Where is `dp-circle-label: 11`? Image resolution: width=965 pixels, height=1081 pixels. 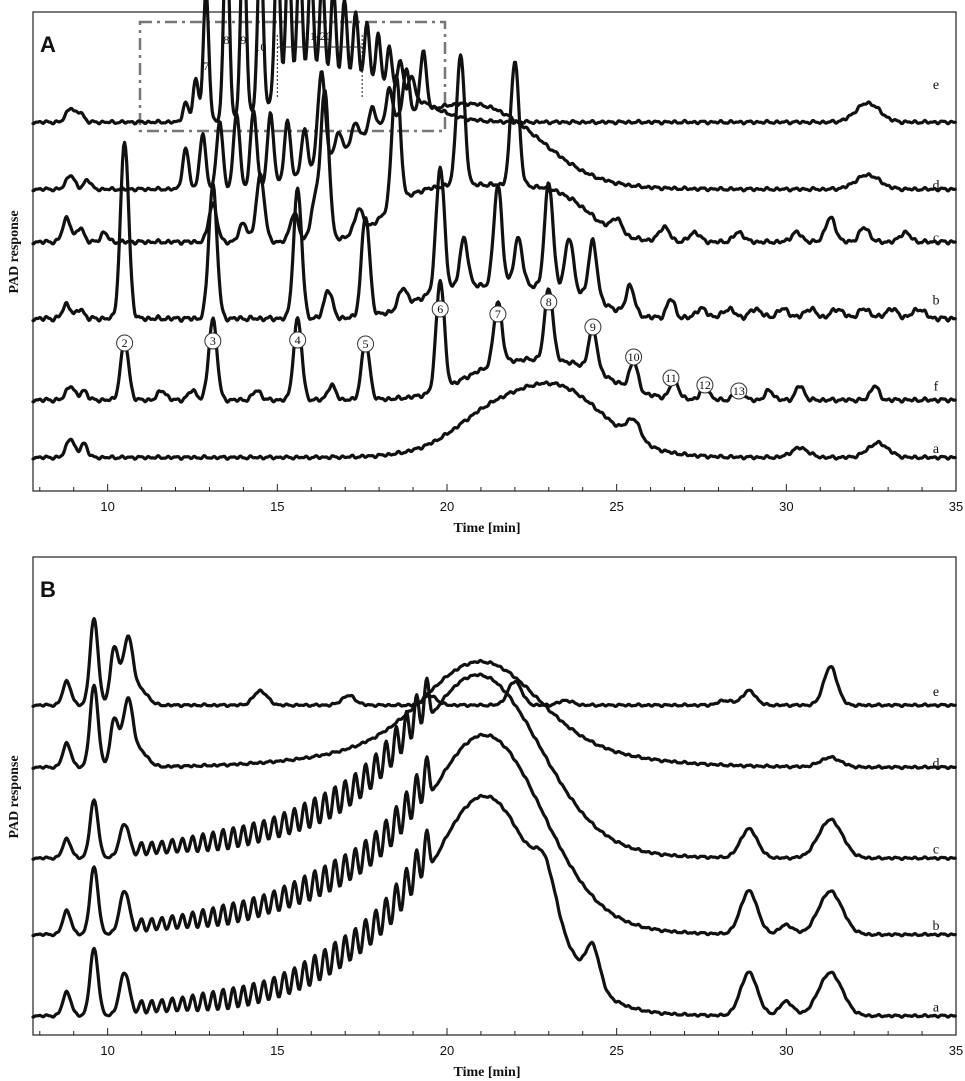
dp-circle-label: 11 is located at coordinates (671, 378).